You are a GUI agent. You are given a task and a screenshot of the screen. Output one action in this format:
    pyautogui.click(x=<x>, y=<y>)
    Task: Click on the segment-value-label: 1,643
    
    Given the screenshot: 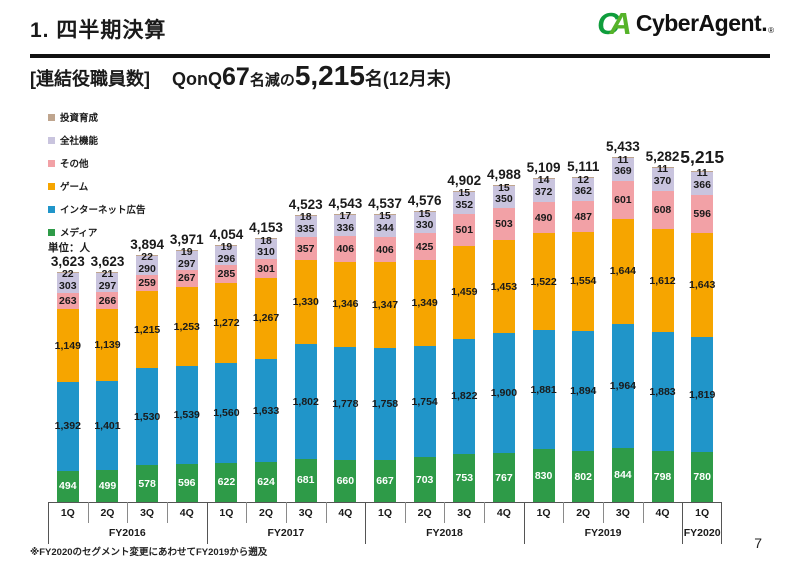 What is the action you would take?
    pyautogui.click(x=702, y=284)
    